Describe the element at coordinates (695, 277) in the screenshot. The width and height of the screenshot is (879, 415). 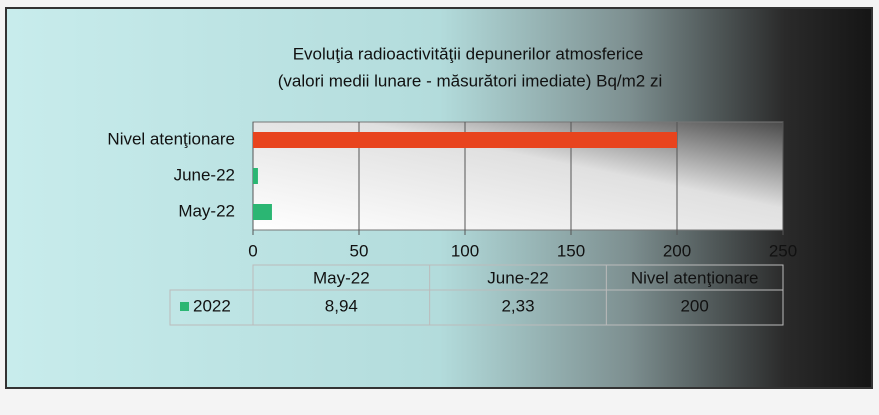
I see `table-header: Nivel atenţionare` at that location.